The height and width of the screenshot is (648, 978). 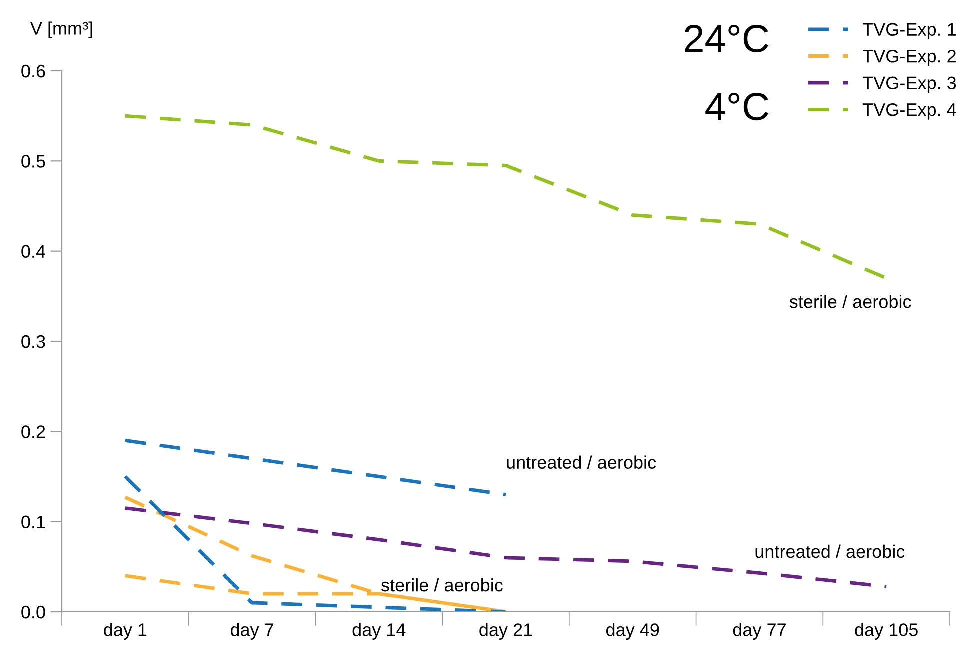 What do you see at coordinates (909, 58) in the screenshot?
I see `legend-label: TVG-Exp. 2` at bounding box center [909, 58].